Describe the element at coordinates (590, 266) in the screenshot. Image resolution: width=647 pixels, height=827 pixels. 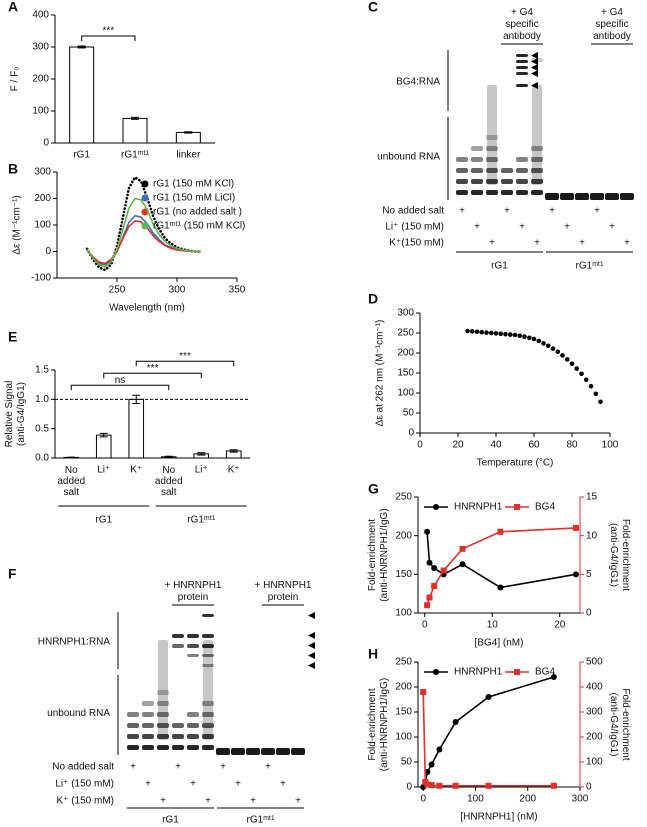
I see `group-label: rG1ᵐᵗ¹` at that location.